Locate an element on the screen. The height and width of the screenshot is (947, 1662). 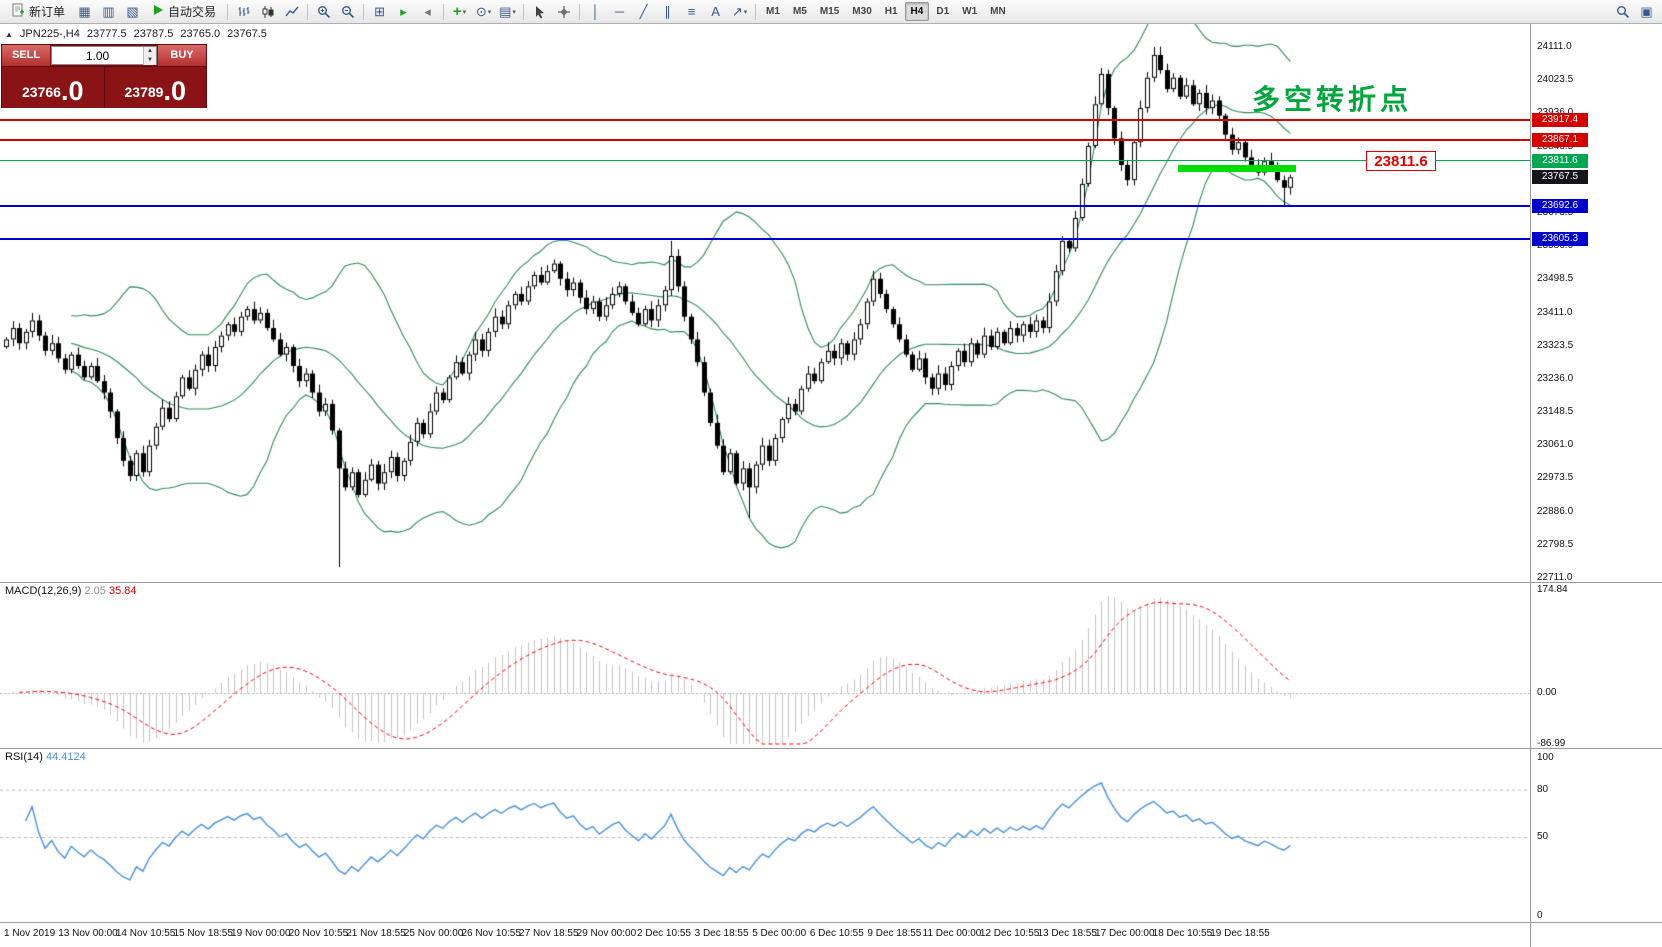
price-axis-label: 22798.5 is located at coordinates (1555, 544).